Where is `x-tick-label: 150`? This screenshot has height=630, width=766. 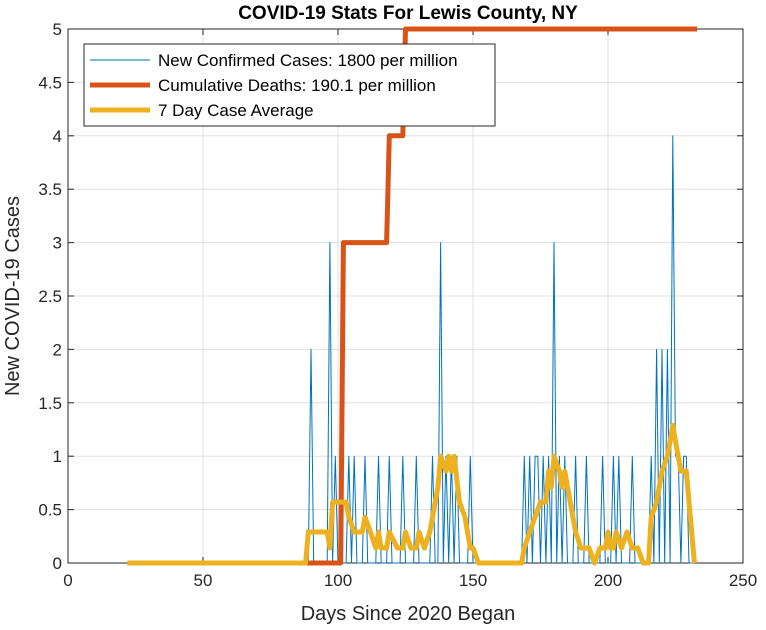
x-tick-label: 150 is located at coordinates (473, 580).